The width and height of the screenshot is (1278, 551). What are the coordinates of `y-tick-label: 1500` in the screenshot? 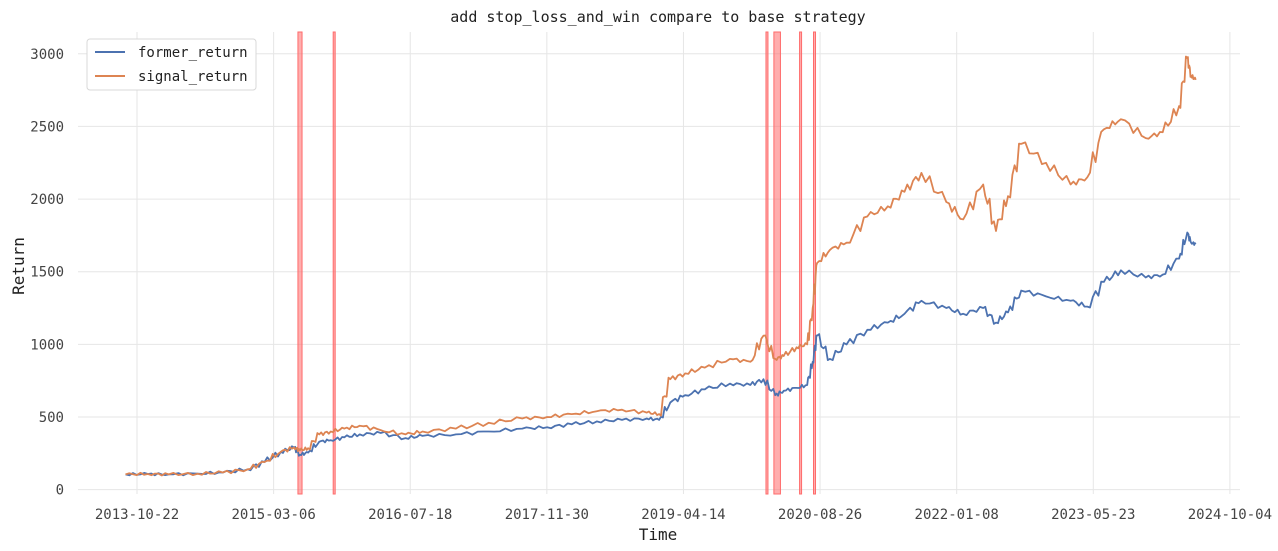 It's located at (47, 273).